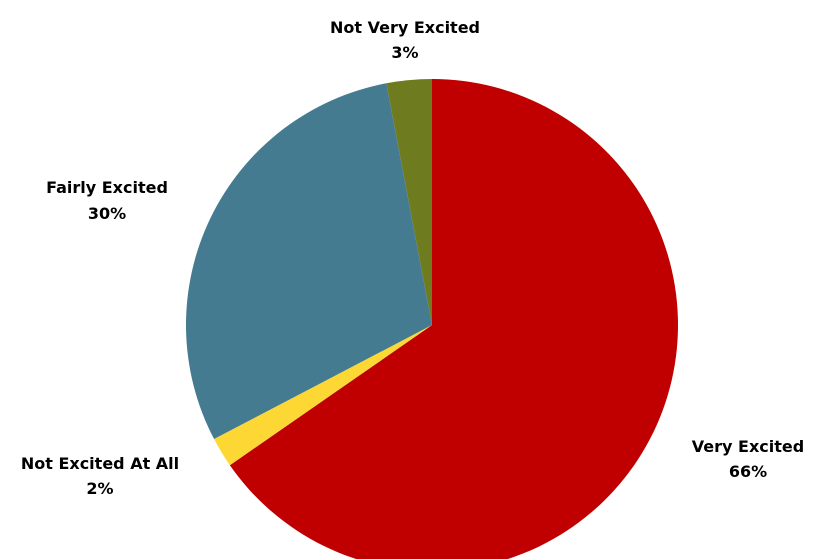 The image size is (814, 559). What do you see at coordinates (99, 488) in the screenshot?
I see `slice-label-not-excited-at-all-value: 2%` at bounding box center [99, 488].